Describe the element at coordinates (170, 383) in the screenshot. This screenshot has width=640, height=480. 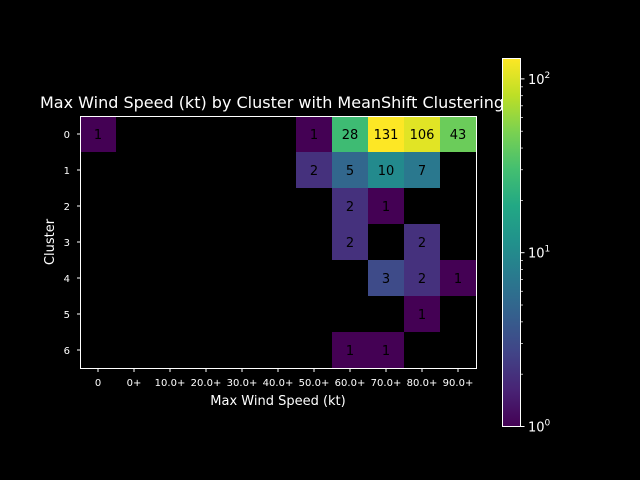
I see `x-tick-label: 10.0+` at that location.